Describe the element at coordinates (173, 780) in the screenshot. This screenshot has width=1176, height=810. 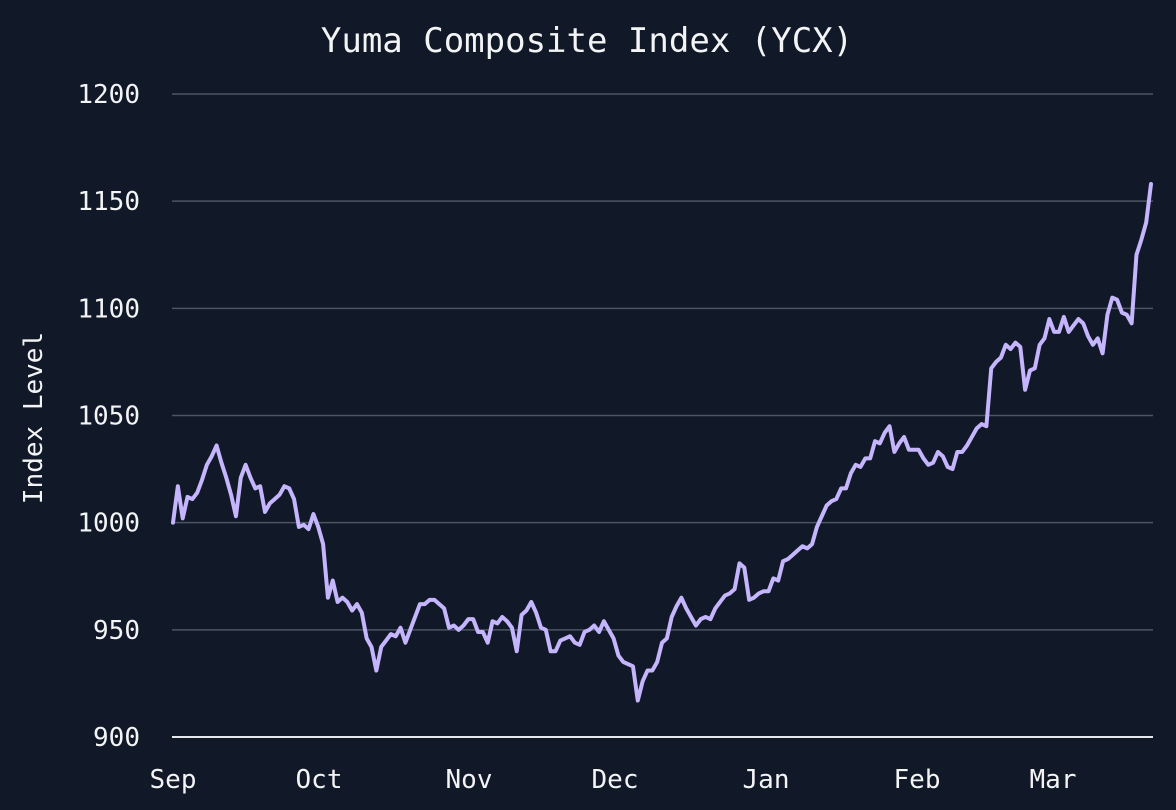
I see `x-tick-label: Sep` at that location.